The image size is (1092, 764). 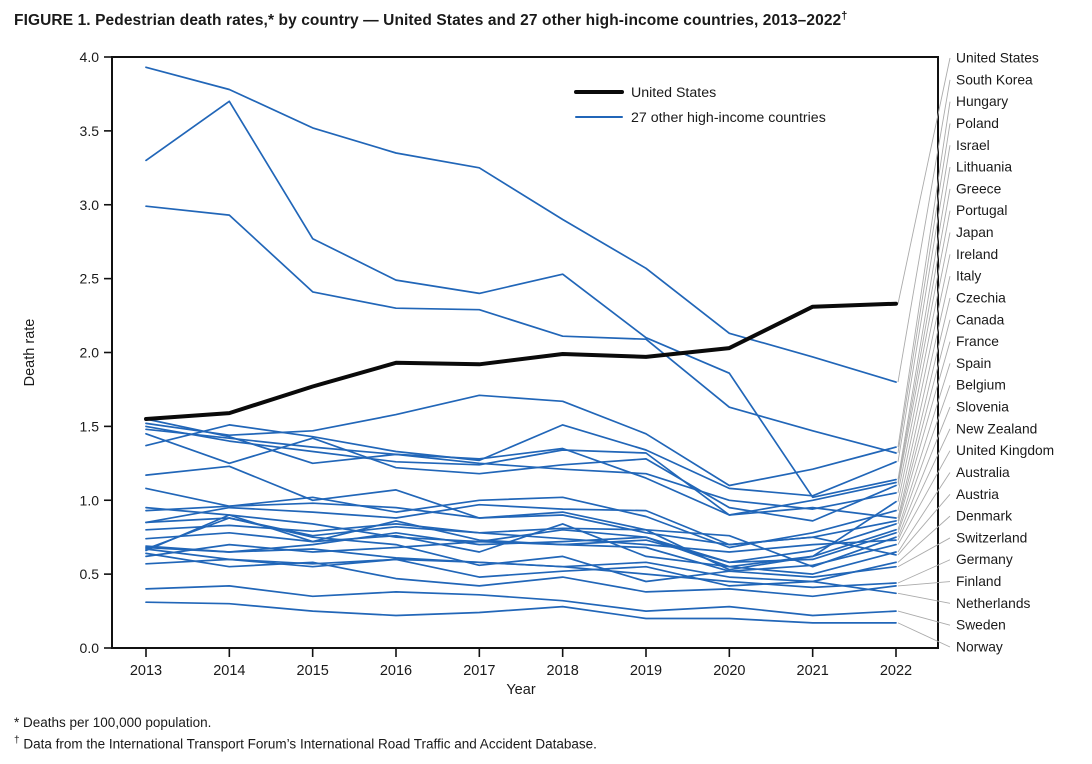 What do you see at coordinates (924, 598) in the screenshot?
I see `leader-line-netherlands` at bounding box center [924, 598].